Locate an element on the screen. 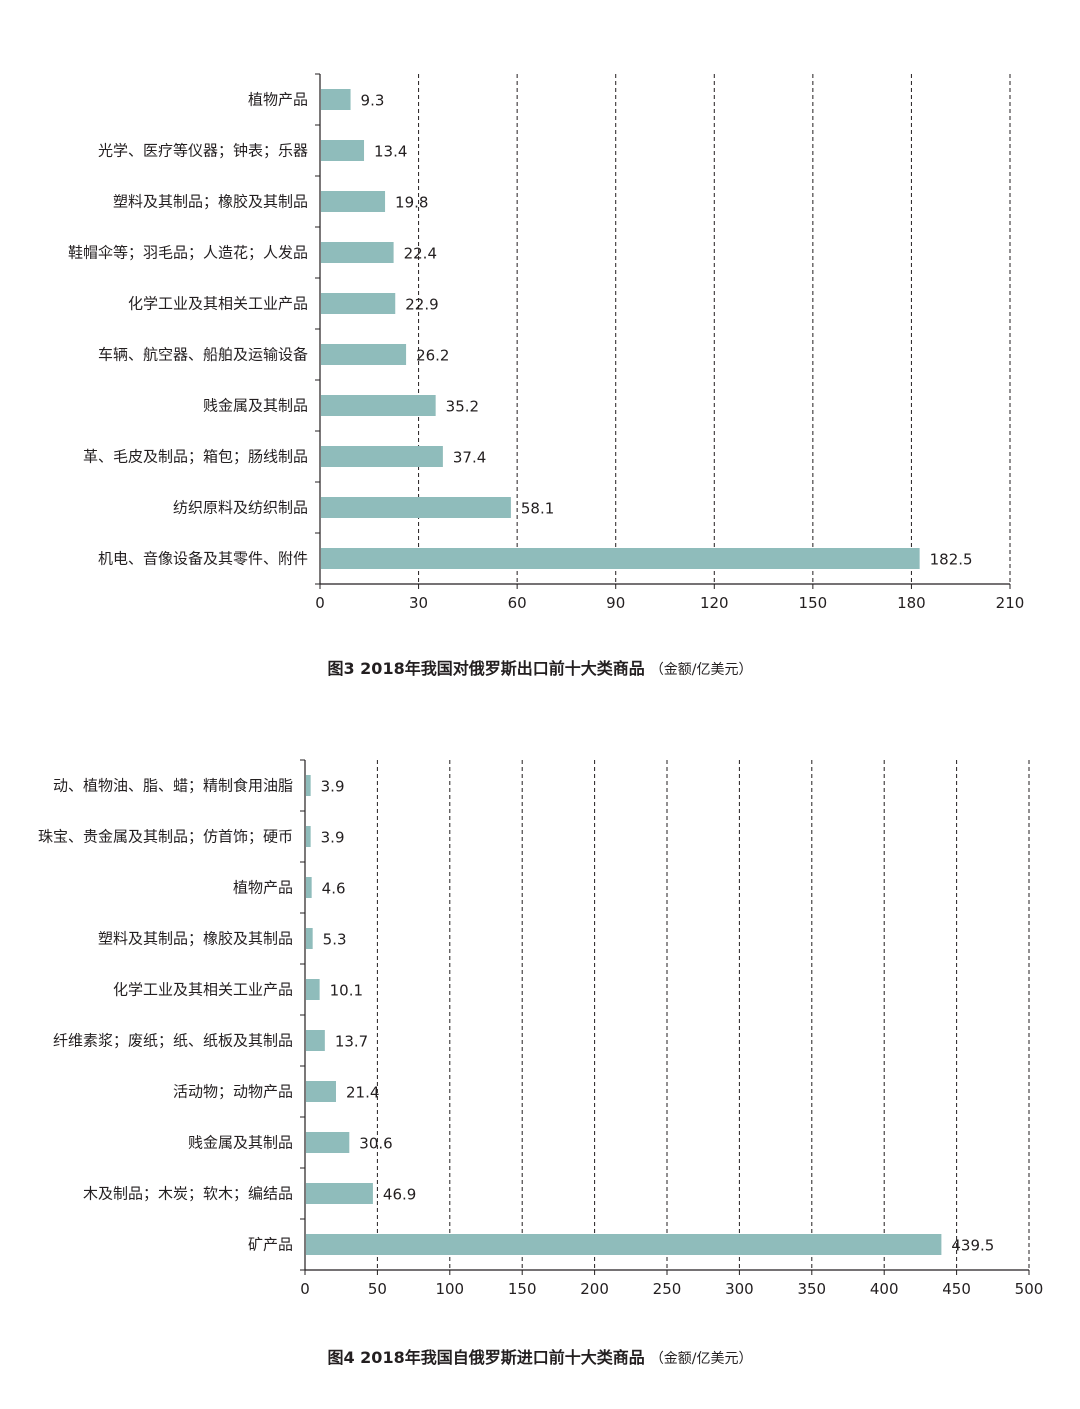  x-tick-label: 30 is located at coordinates (418, 603).